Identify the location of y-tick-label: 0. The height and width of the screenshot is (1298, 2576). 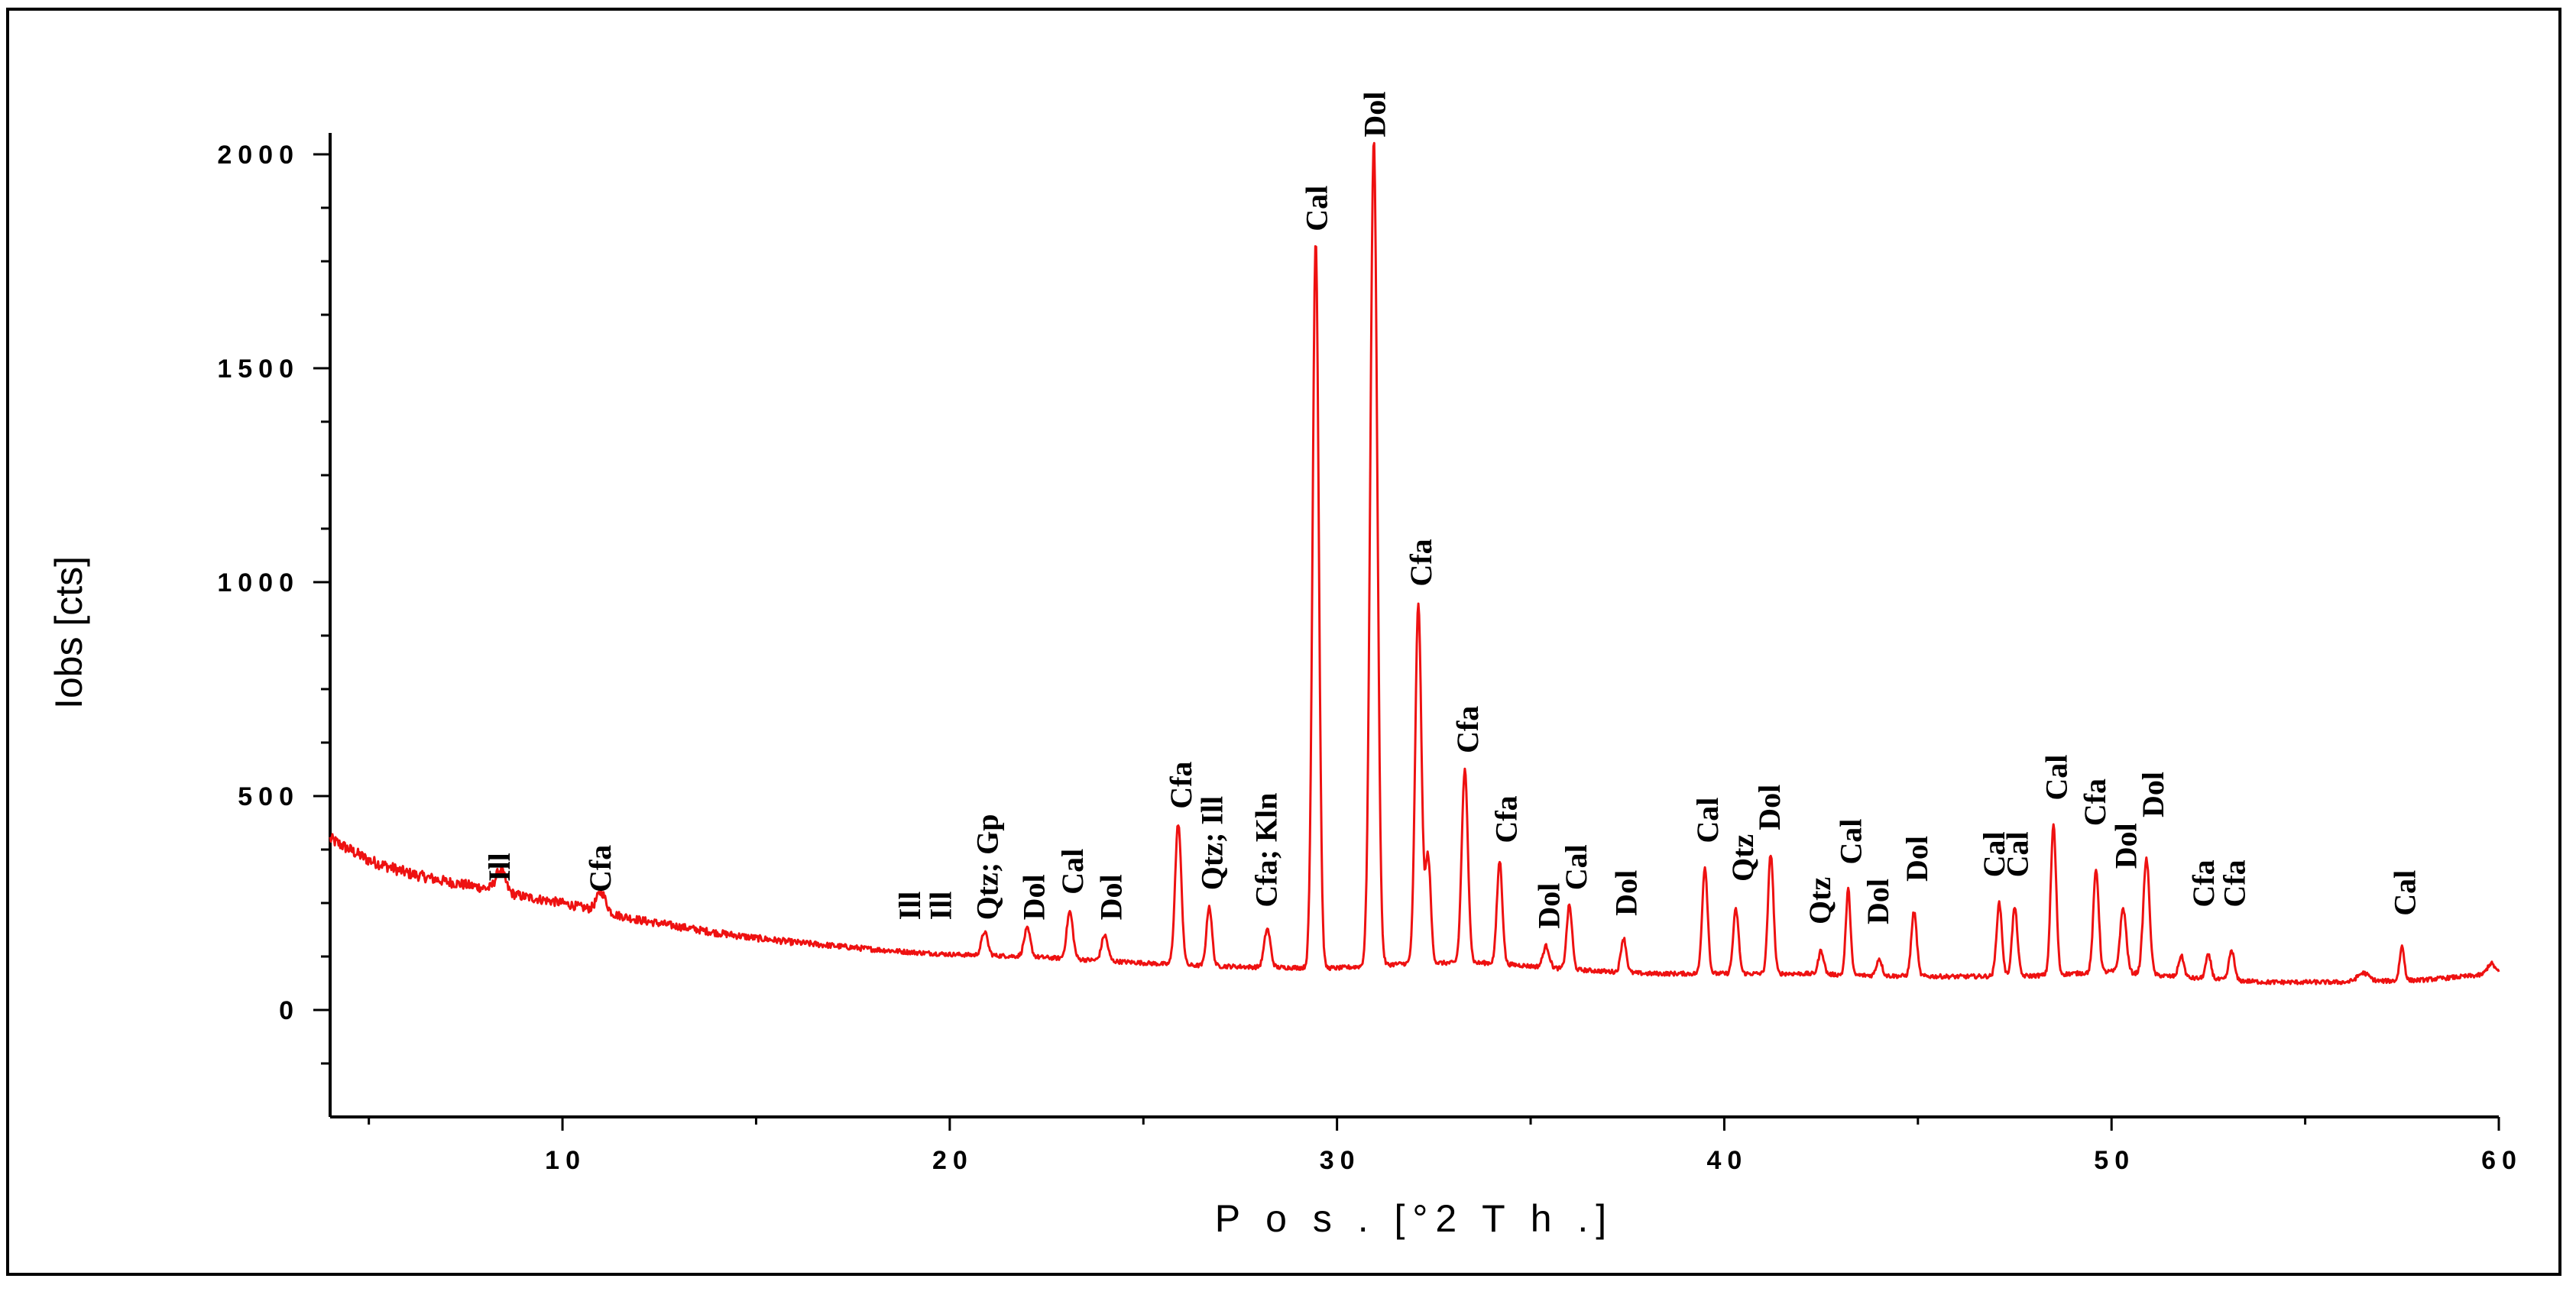
(289, 1010).